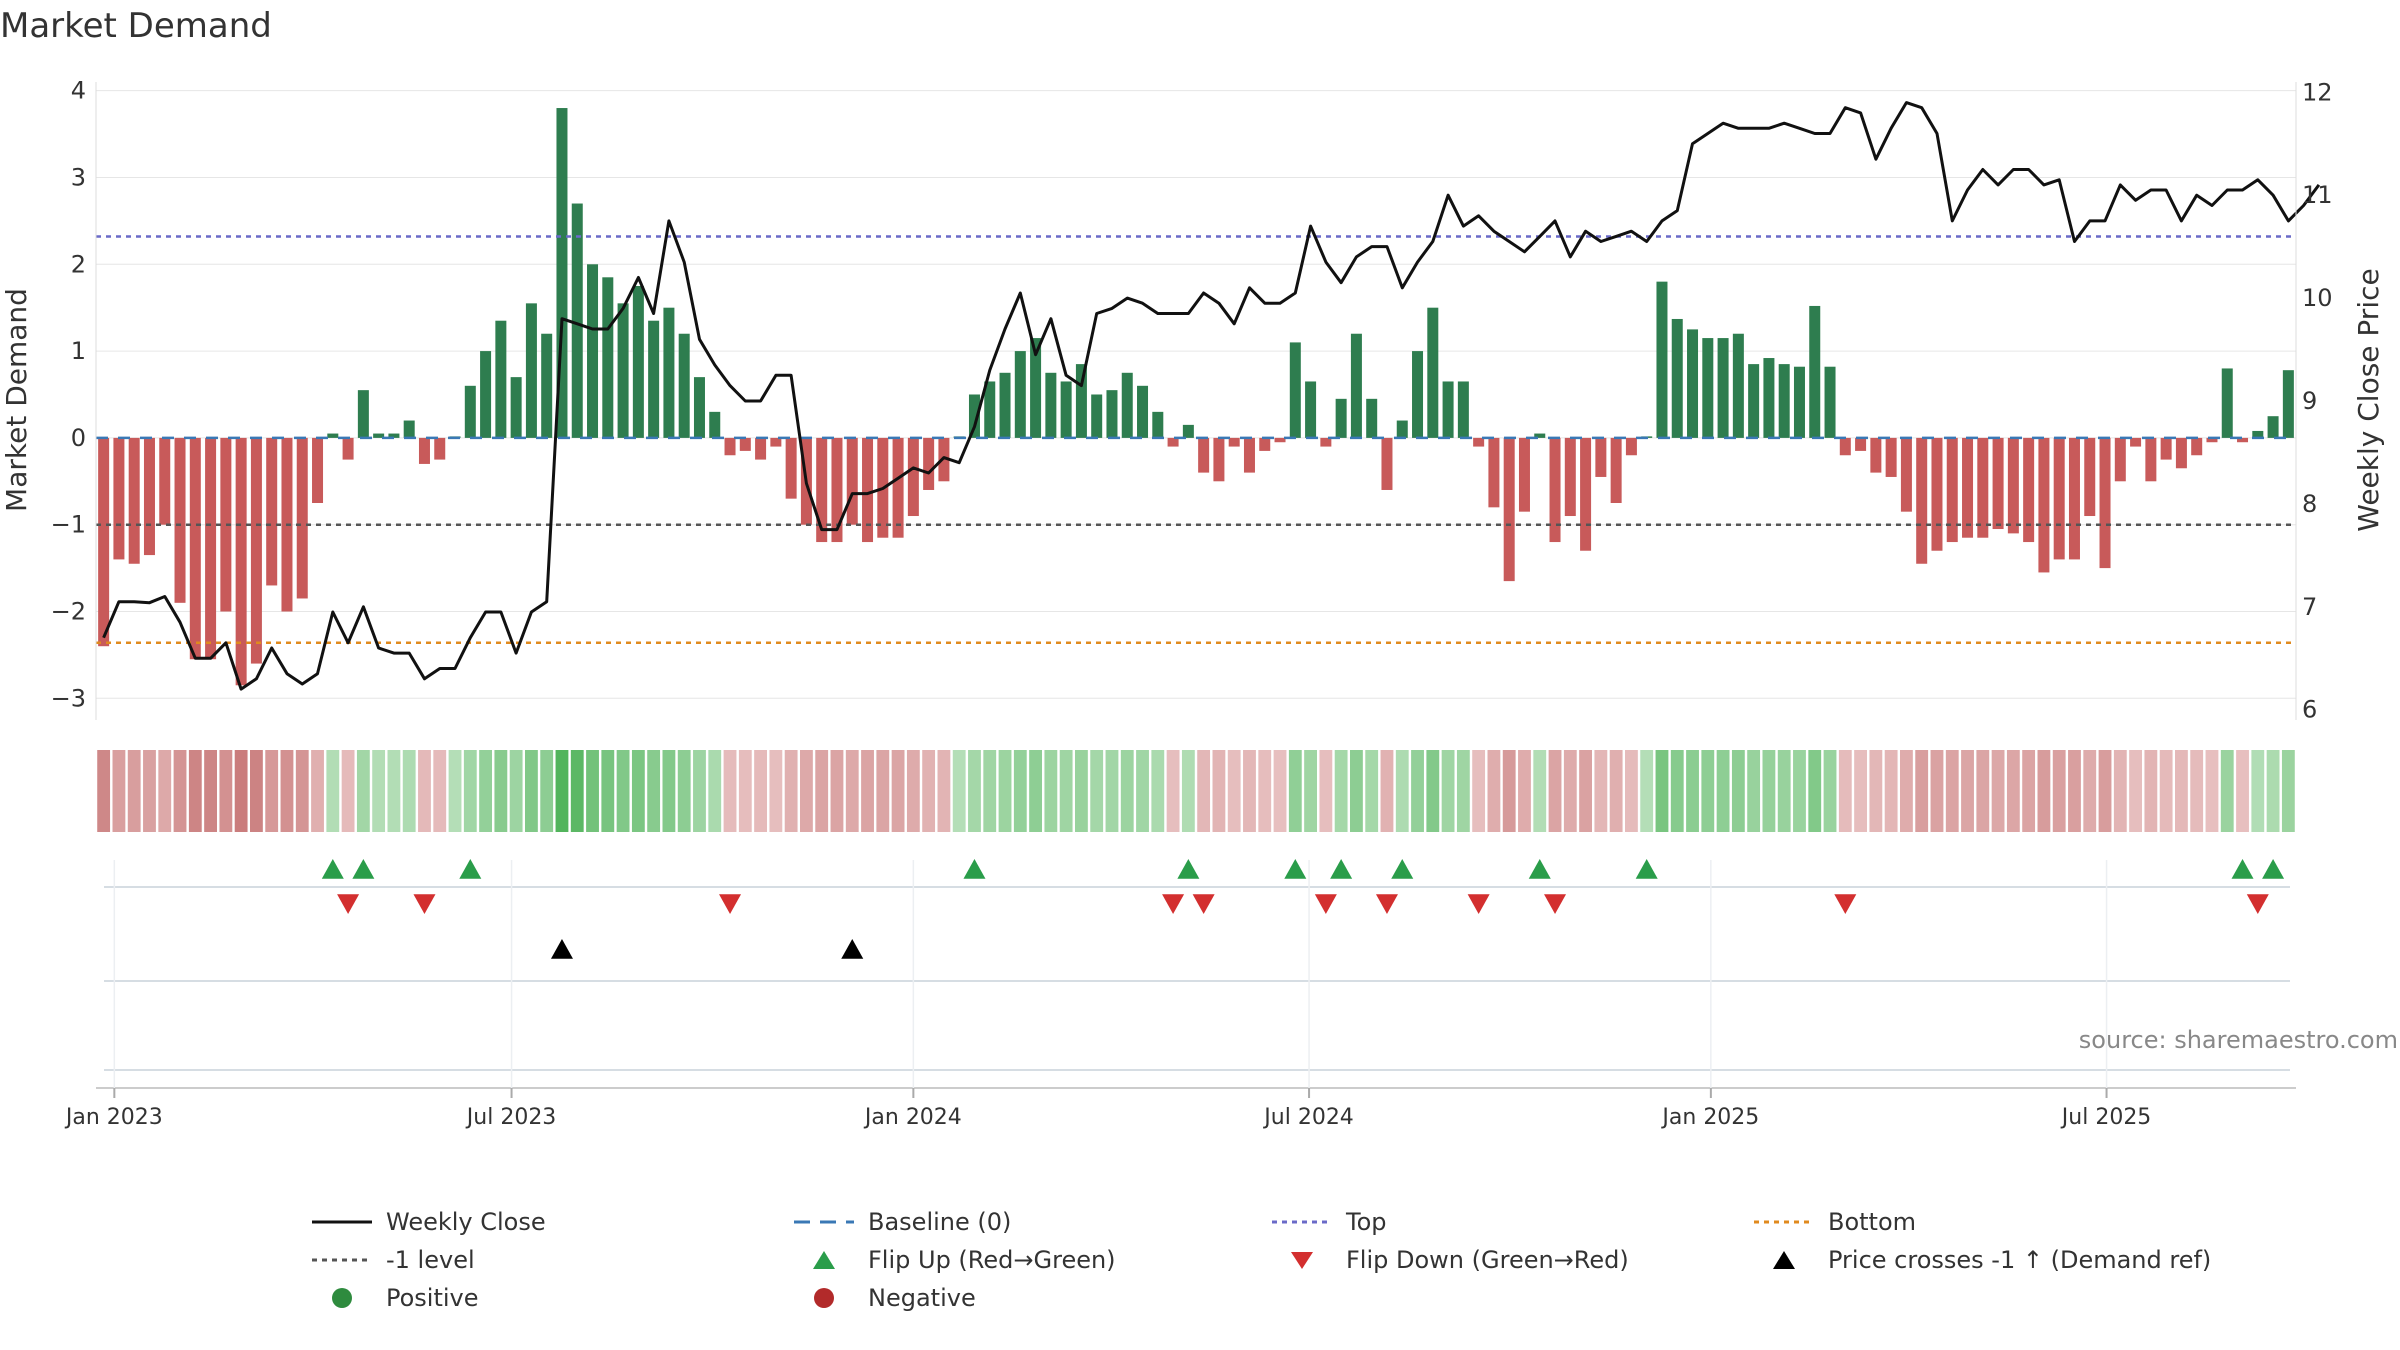  Describe the element at coordinates (2317, 92) in the screenshot. I see `y2-tick-label: 12` at that location.